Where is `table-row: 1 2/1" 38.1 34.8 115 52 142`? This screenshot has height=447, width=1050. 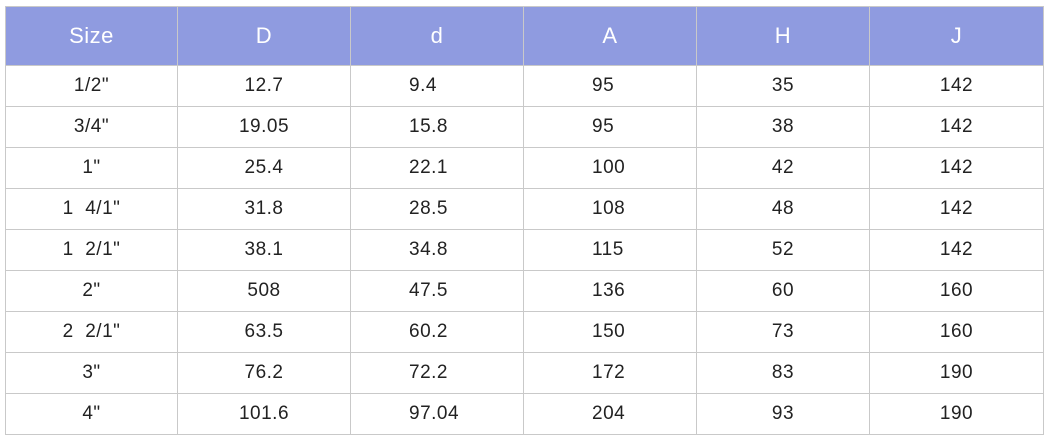 table-row: 1 2/1" 38.1 34.8 115 52 142 is located at coordinates (524, 250).